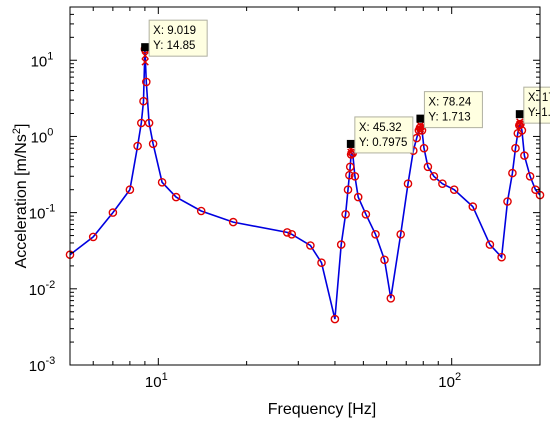 The width and height of the screenshot is (550, 428). What do you see at coordinates (449, 381) in the screenshot?
I see `x-tick-label: 10²` at bounding box center [449, 381].